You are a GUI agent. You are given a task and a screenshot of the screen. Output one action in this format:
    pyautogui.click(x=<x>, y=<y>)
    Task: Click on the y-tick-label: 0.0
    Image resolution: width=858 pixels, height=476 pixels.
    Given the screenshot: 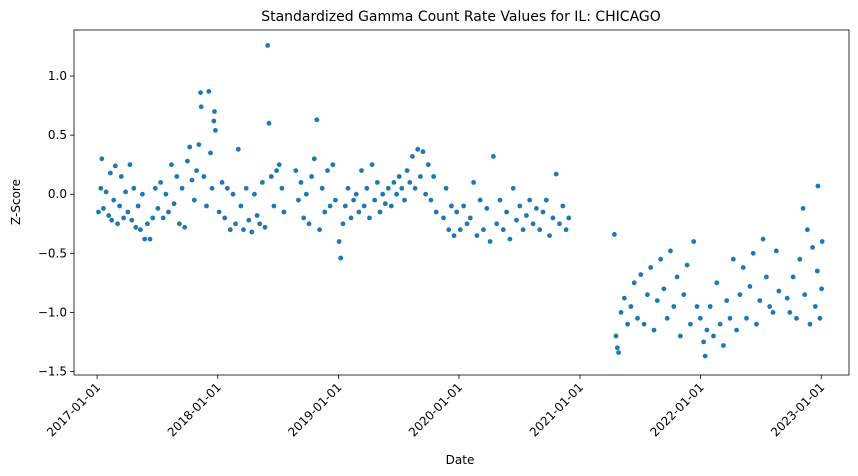 What is the action you would take?
    pyautogui.click(x=57, y=194)
    